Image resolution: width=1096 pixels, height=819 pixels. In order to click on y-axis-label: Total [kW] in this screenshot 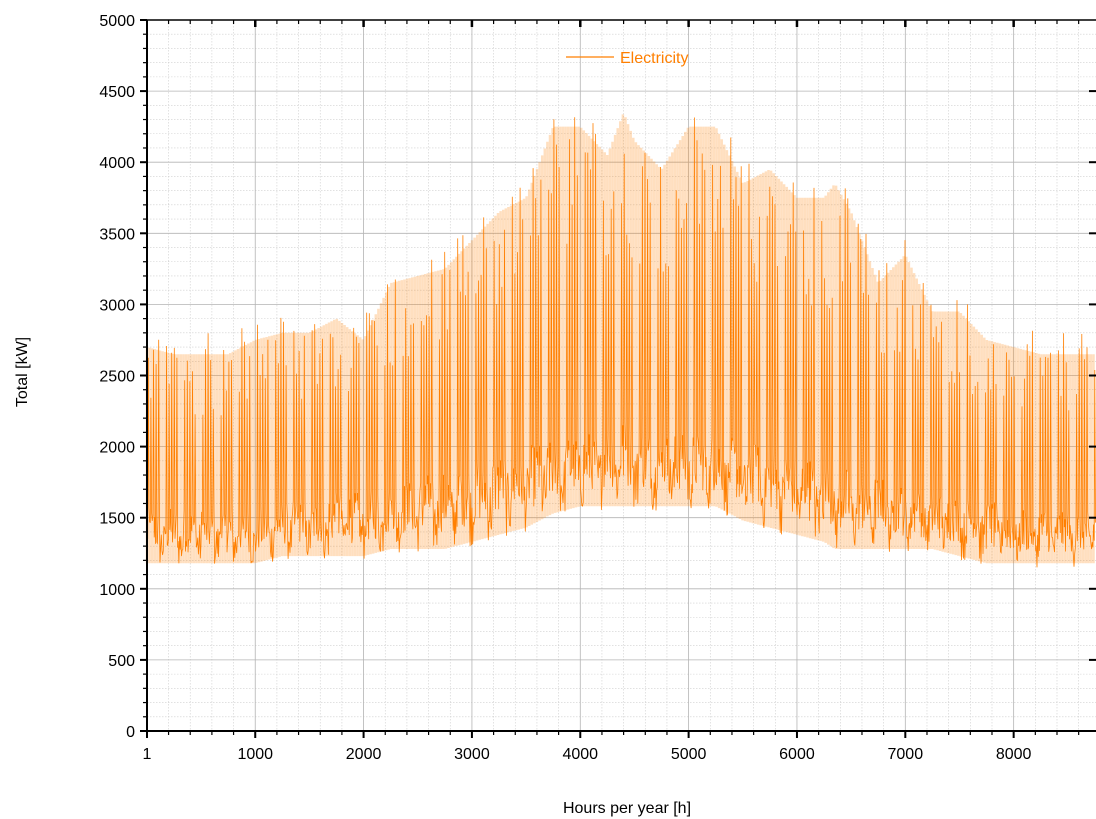, I will do `click(22, 372)`.